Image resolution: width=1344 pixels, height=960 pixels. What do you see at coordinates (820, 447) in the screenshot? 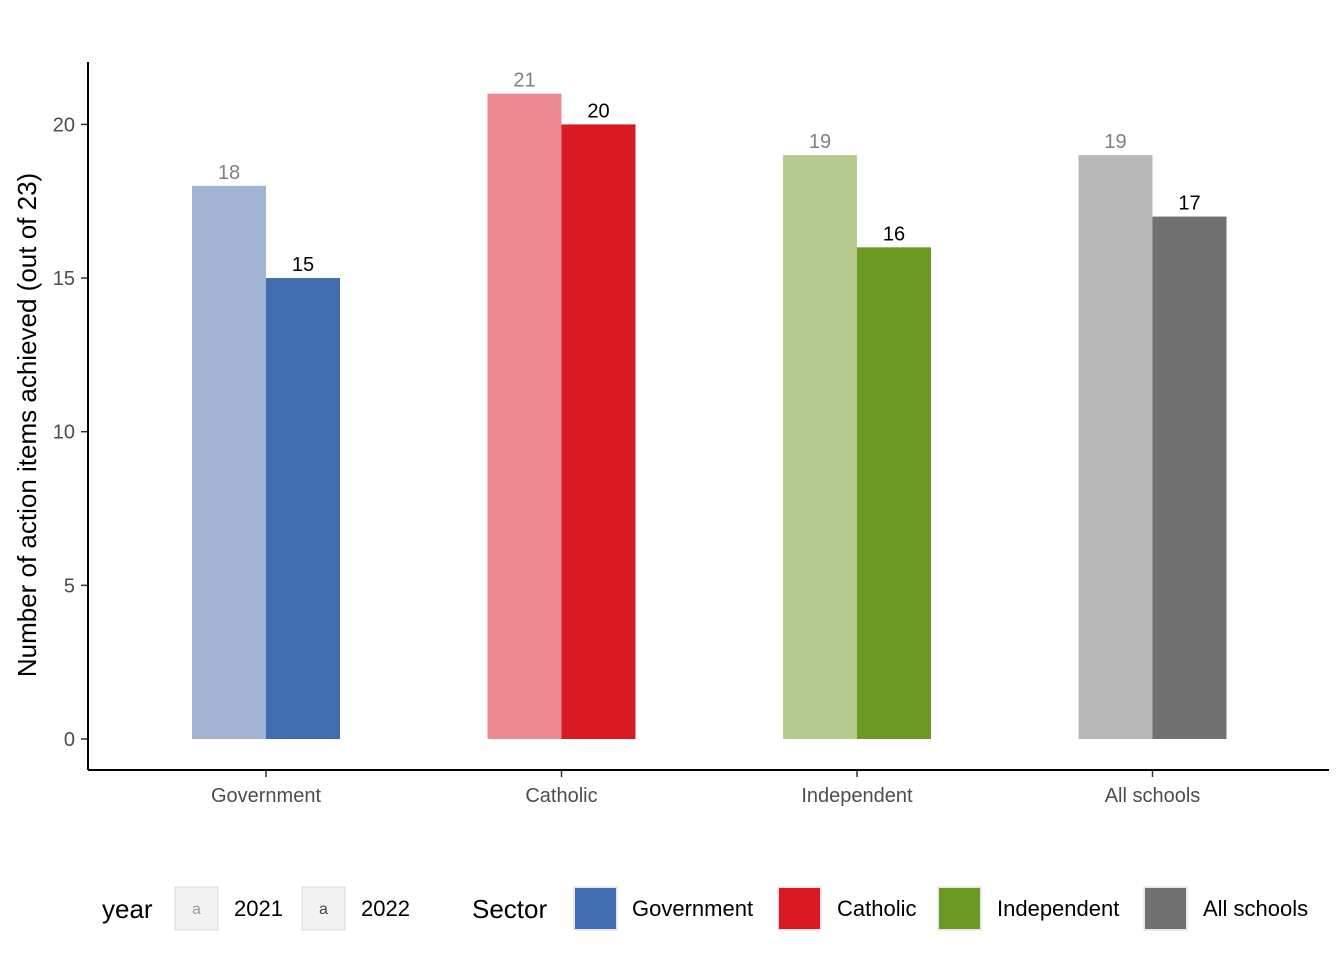
I see `bar-independent-2021` at bounding box center [820, 447].